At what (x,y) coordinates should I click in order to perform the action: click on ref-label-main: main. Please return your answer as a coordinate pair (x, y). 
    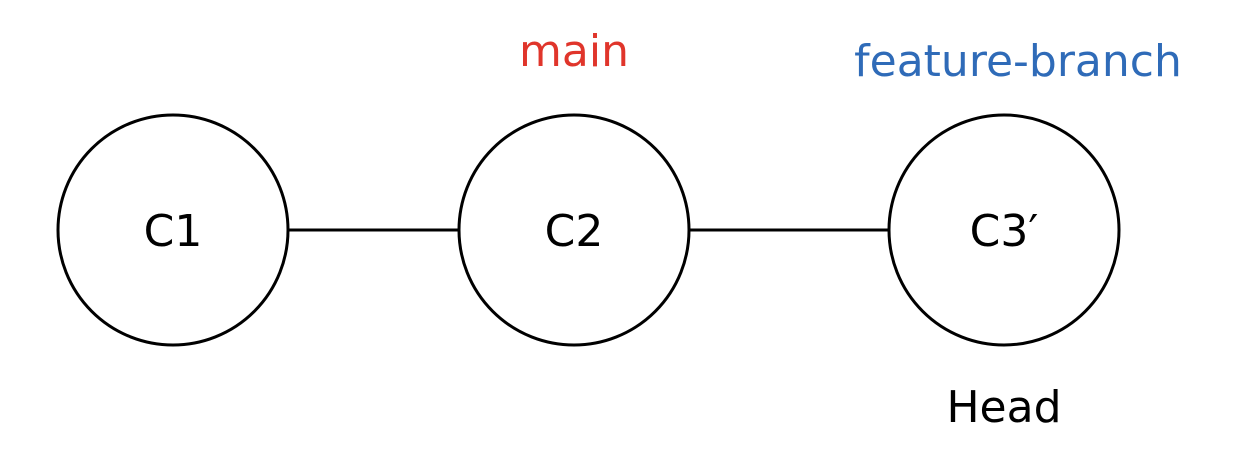
    Looking at the image, I should click on (574, 51).